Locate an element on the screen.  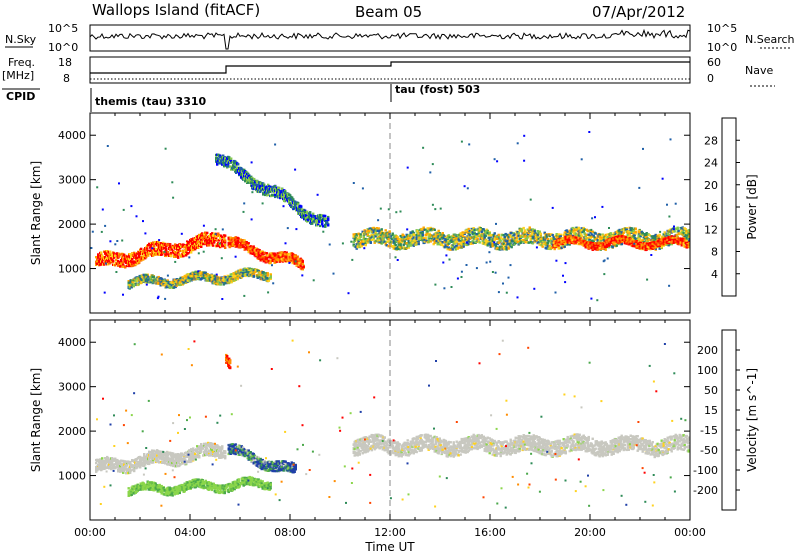
cpid-label: CPID is located at coordinates (20, 96).